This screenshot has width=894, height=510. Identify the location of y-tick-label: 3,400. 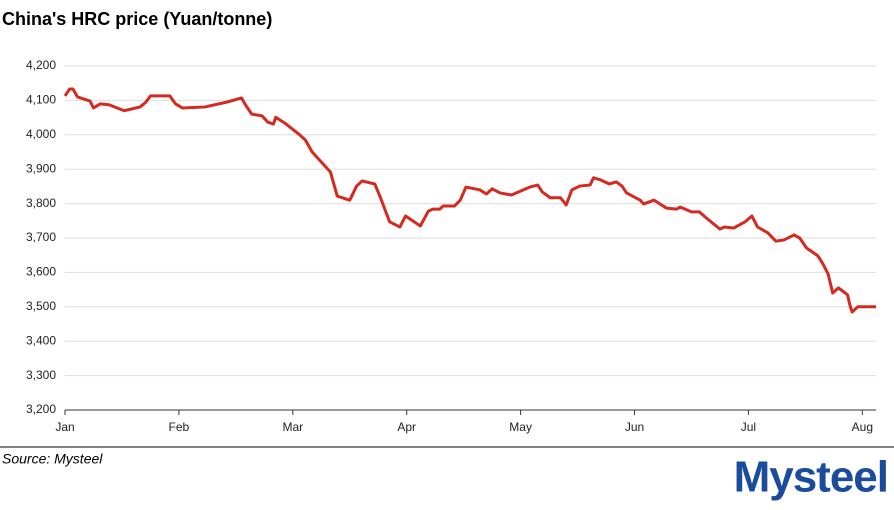
(41, 340).